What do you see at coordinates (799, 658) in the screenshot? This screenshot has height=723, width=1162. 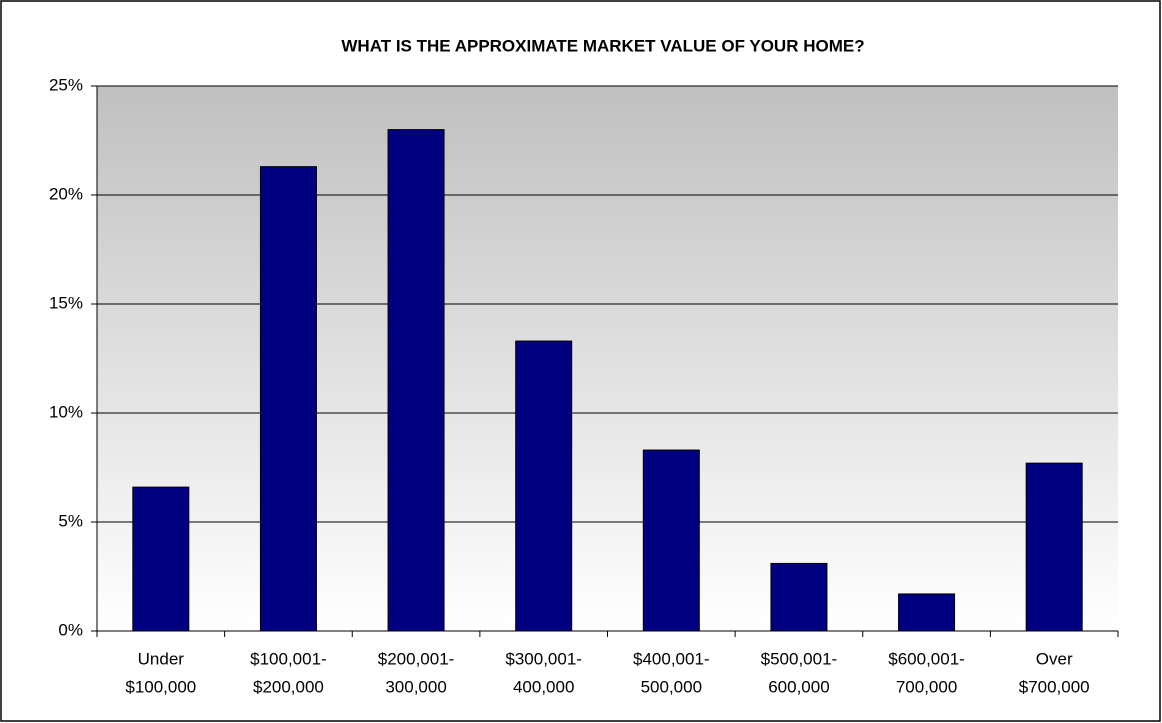 I see `x-tick-label: $500,001-` at bounding box center [799, 658].